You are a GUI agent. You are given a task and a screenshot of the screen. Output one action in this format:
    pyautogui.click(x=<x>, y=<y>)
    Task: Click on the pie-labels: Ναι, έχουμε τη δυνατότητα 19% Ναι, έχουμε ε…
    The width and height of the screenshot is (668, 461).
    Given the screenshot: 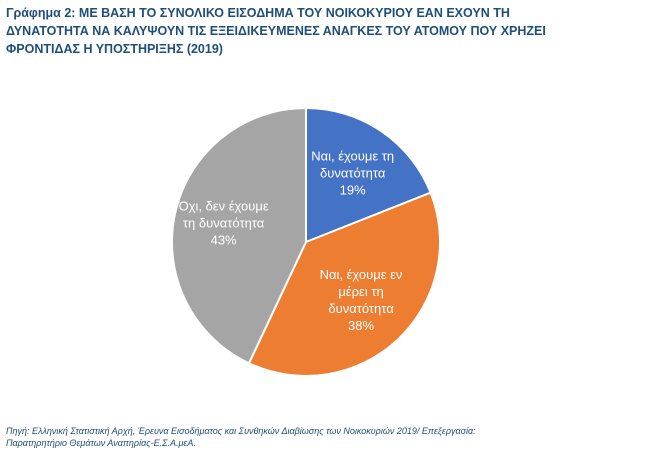 What is the action you would take?
    pyautogui.click(x=290, y=240)
    